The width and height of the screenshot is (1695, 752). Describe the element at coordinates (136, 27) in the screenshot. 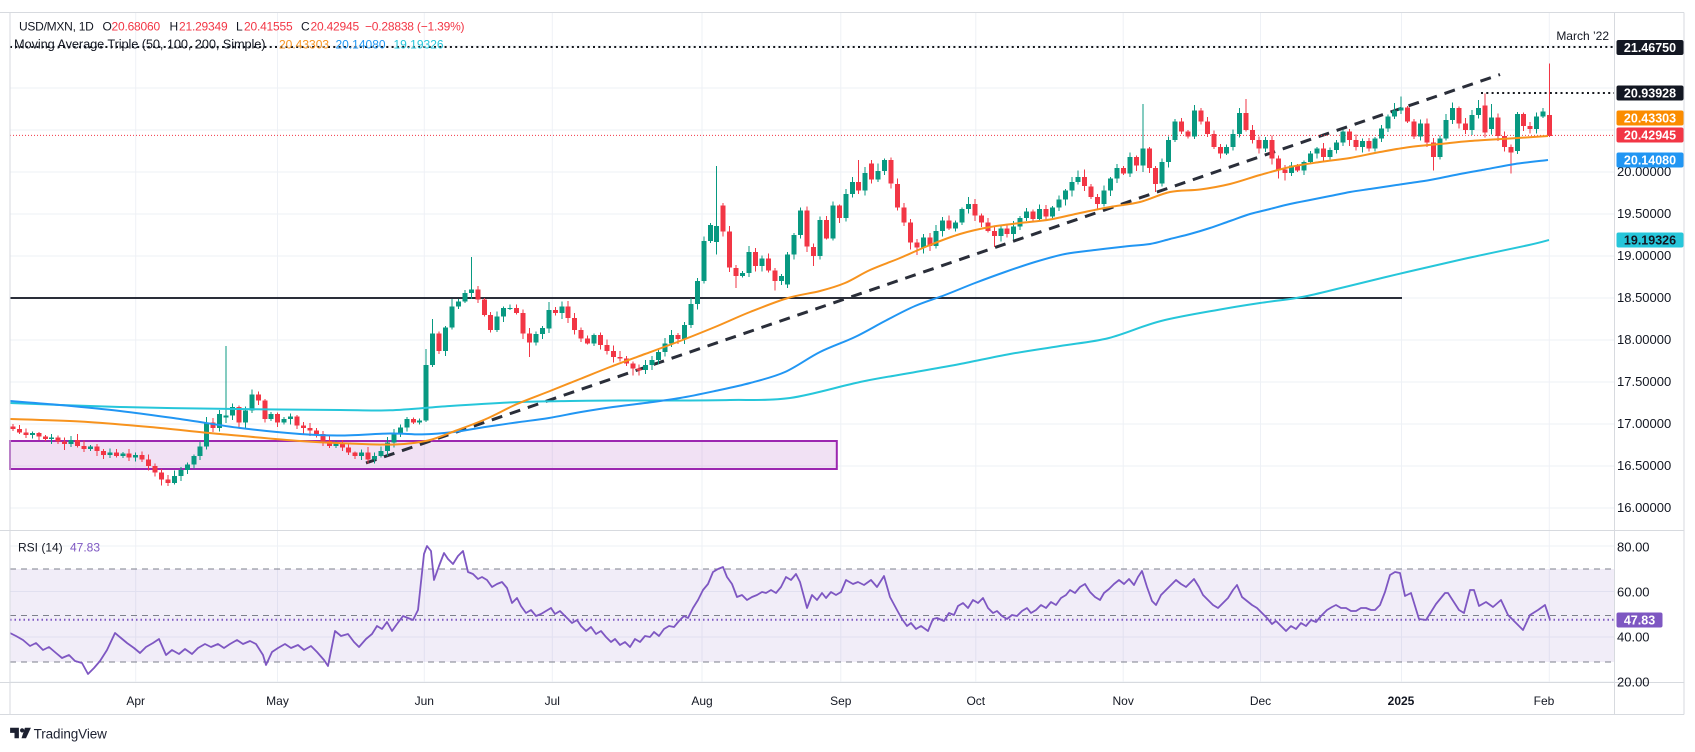

I see `svg-text: 20.68060` at that location.